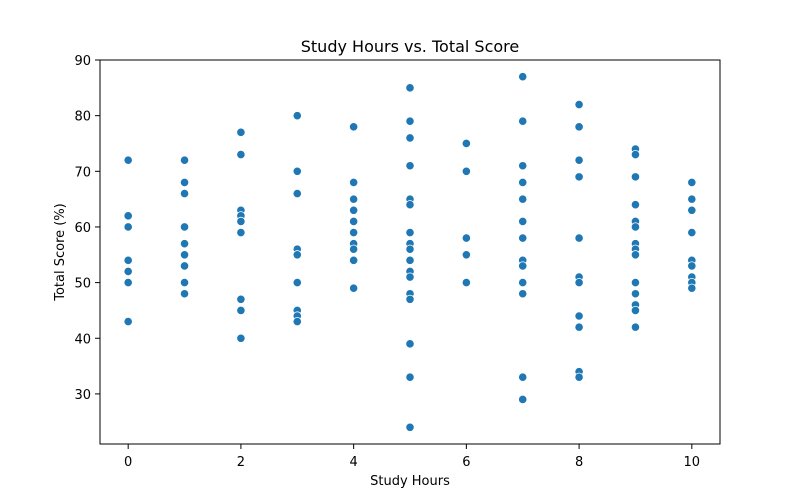  What do you see at coordinates (82, 284) in the screenshot?
I see `y-tick-label: 50` at bounding box center [82, 284].